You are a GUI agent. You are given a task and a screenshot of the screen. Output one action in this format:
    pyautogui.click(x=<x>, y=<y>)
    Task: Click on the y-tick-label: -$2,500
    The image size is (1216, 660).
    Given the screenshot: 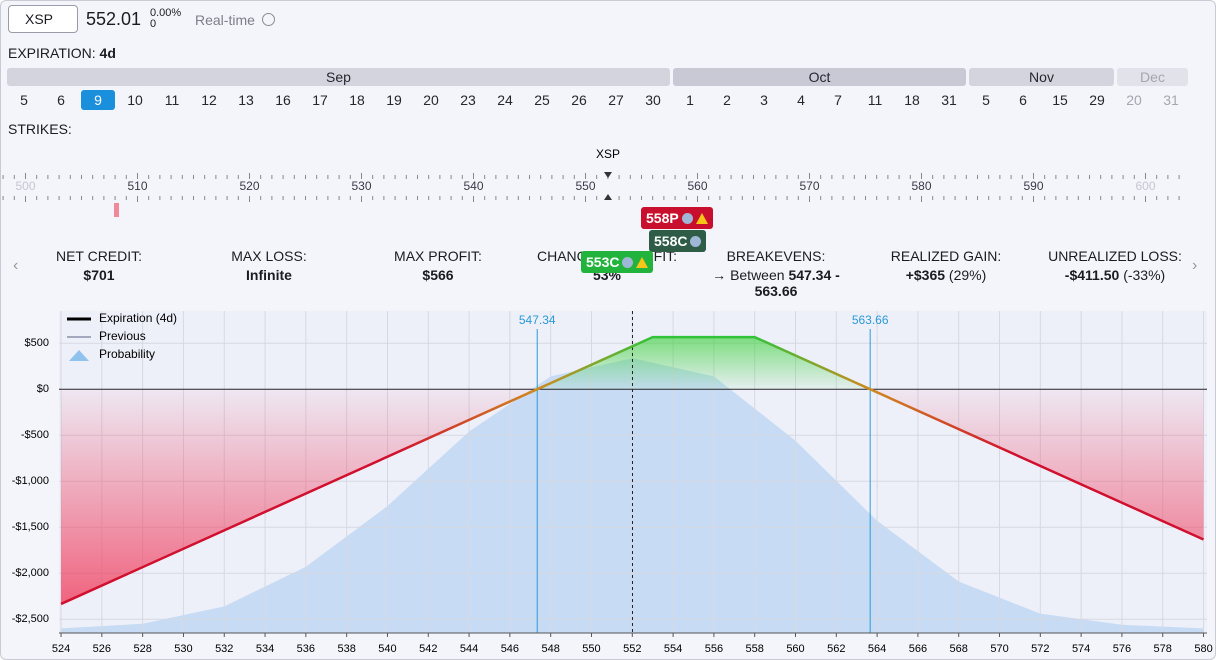 What is the action you would take?
    pyautogui.click(x=30, y=619)
    